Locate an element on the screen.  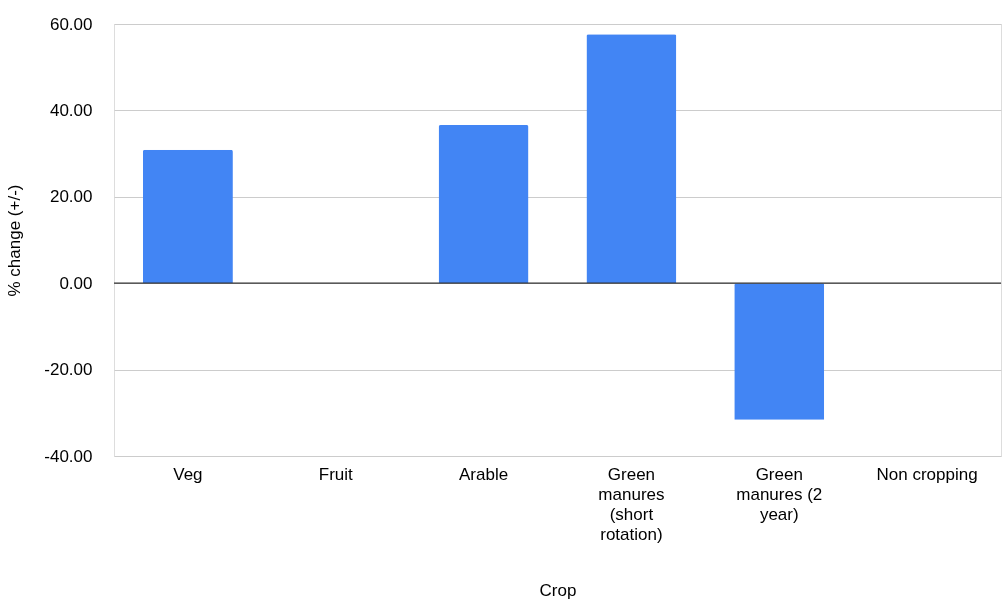
y-tick-label: 60.00 is located at coordinates (71, 24).